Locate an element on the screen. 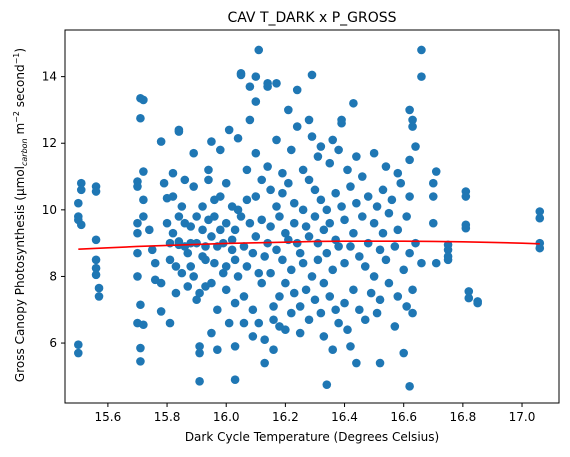 This screenshot has width=570, height=457. y-tick-label: 10 is located at coordinates (49, 210).